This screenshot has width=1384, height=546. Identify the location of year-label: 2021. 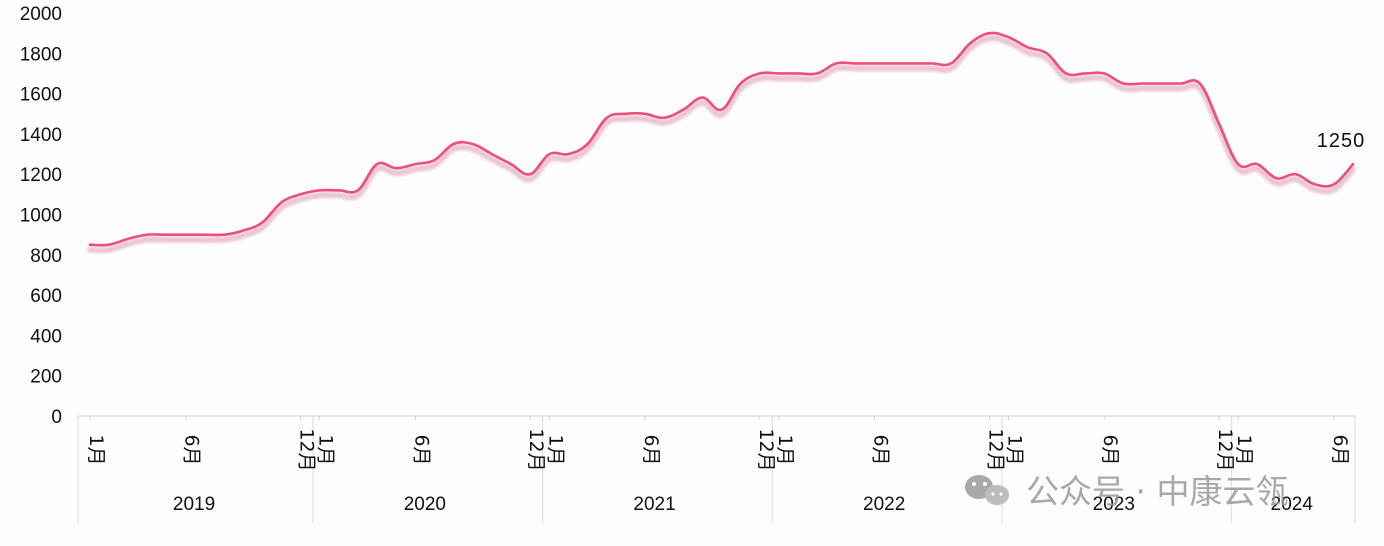
(654, 504).